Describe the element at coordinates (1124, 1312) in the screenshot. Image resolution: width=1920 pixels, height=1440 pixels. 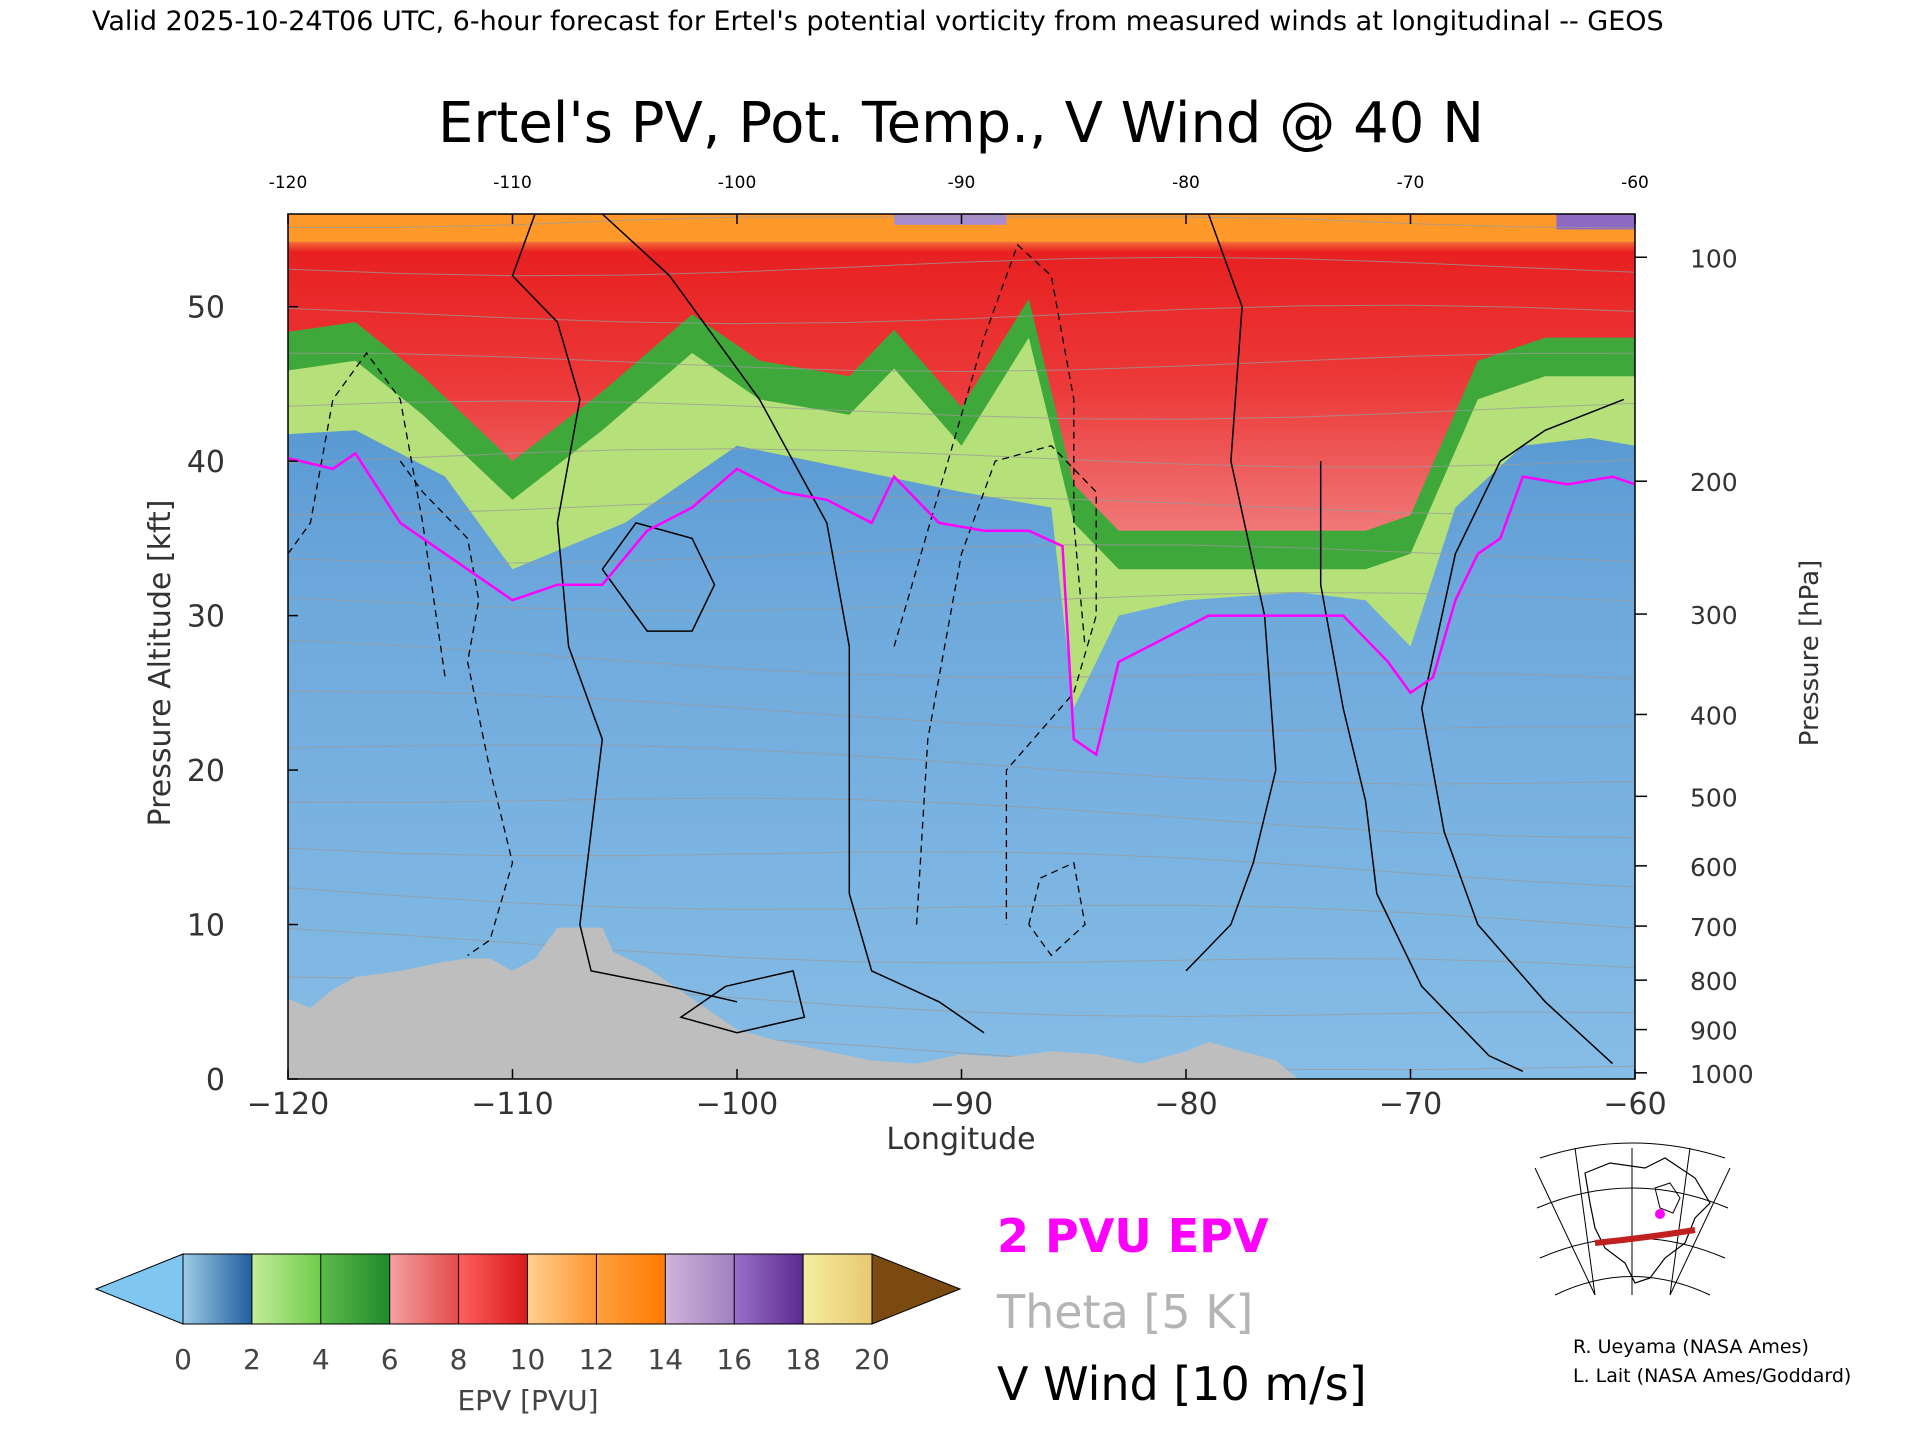
I see `legend-theta: Theta [5 K]` at that location.